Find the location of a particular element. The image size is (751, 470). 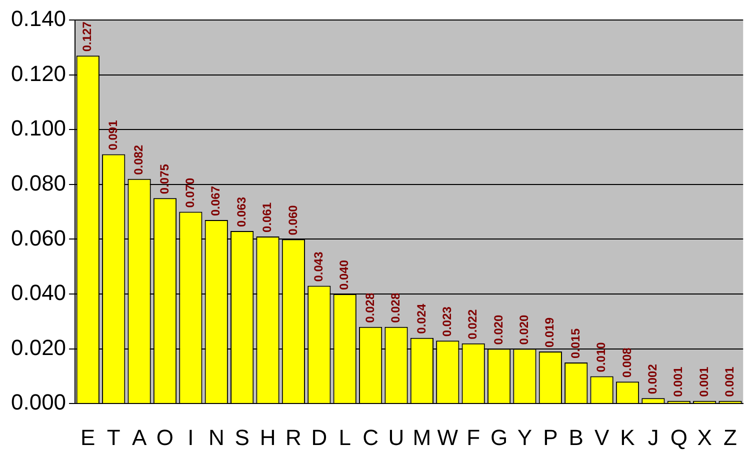

x-tick-label: Z is located at coordinates (731, 437).